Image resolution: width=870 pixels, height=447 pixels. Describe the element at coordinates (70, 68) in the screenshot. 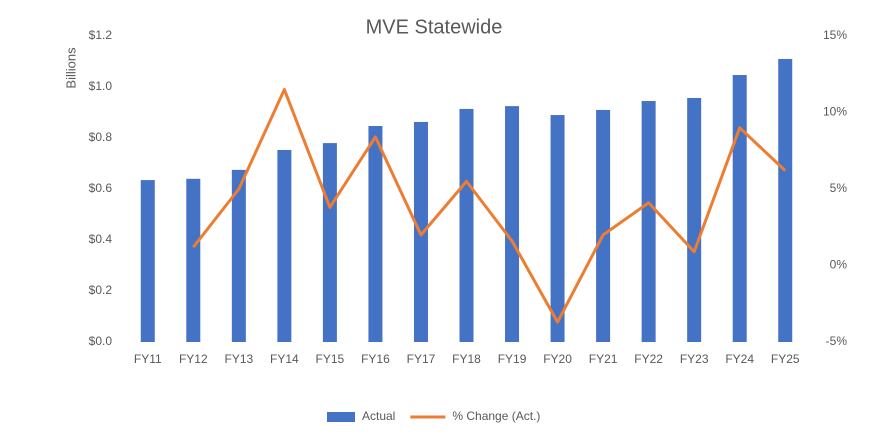

I see `y-axis-label: Billions` at that location.